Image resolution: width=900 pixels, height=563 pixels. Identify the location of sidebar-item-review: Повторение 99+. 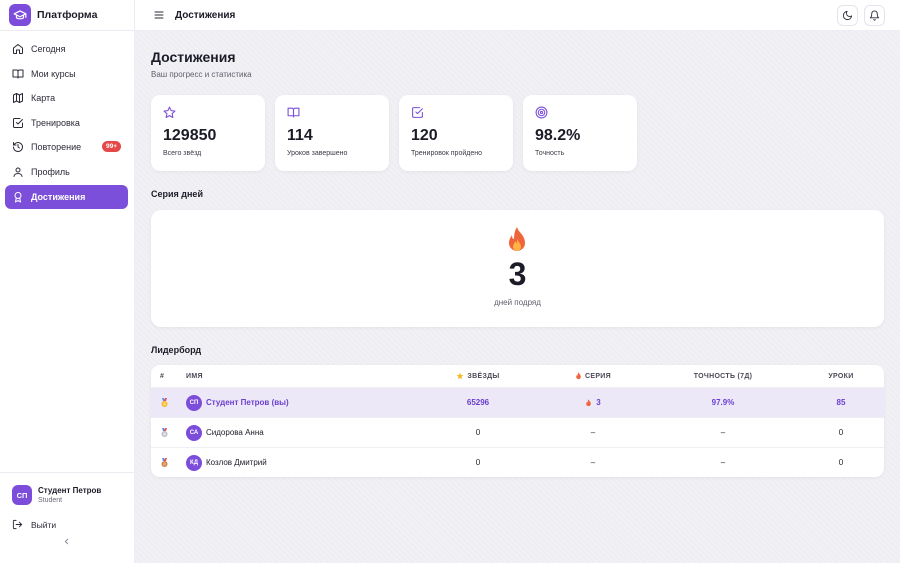
(66, 147).